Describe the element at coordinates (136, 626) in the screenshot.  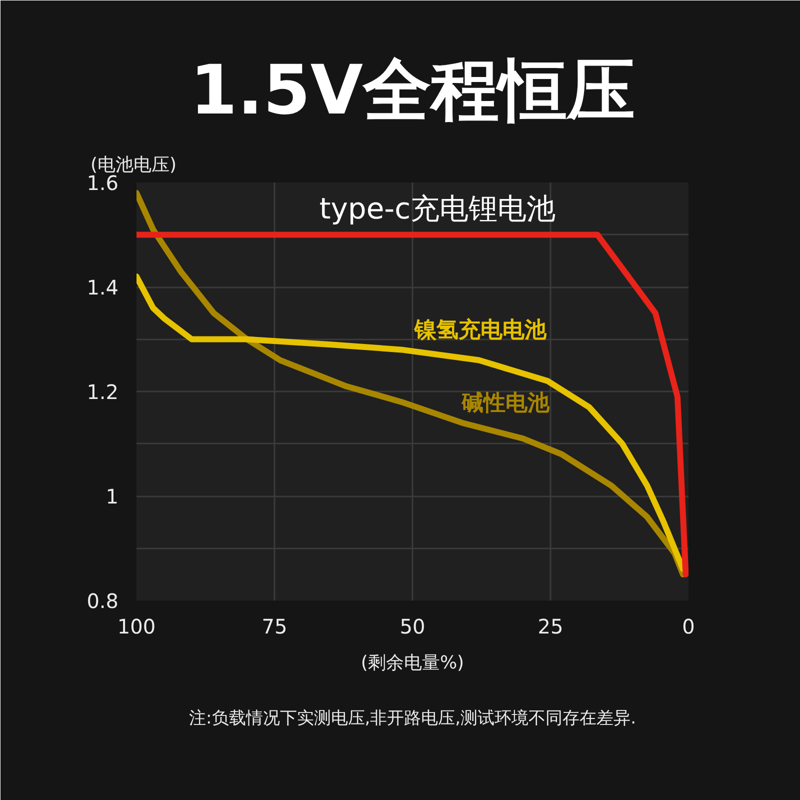
I see `x-tick-label: 100` at that location.